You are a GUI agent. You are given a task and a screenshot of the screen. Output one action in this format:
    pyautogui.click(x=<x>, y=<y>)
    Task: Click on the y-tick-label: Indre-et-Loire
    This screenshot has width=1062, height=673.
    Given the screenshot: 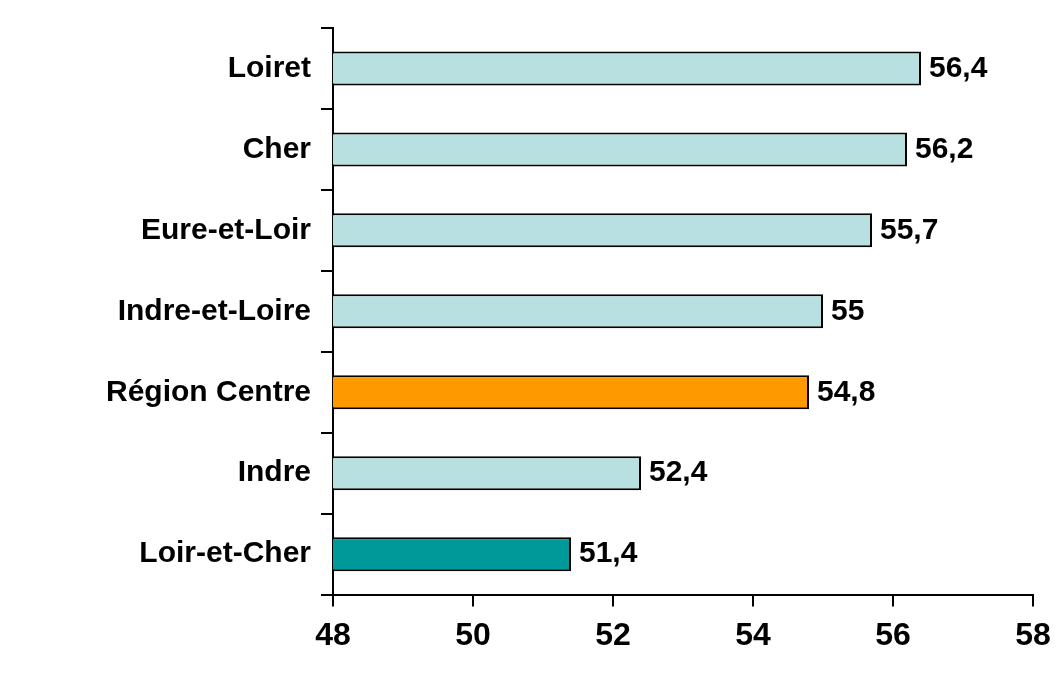 What is the action you would take?
    pyautogui.click(x=214, y=309)
    